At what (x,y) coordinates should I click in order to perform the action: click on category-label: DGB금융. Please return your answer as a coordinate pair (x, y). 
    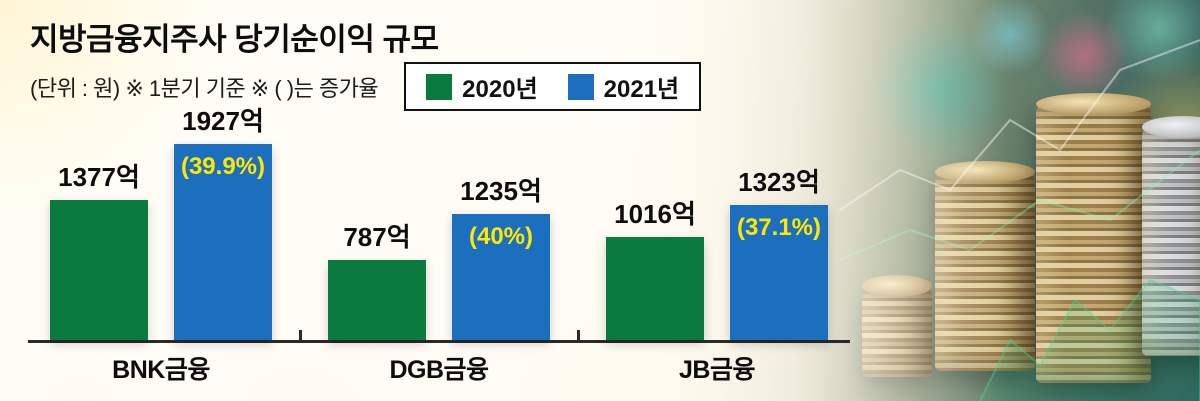
    Looking at the image, I should click on (439, 370).